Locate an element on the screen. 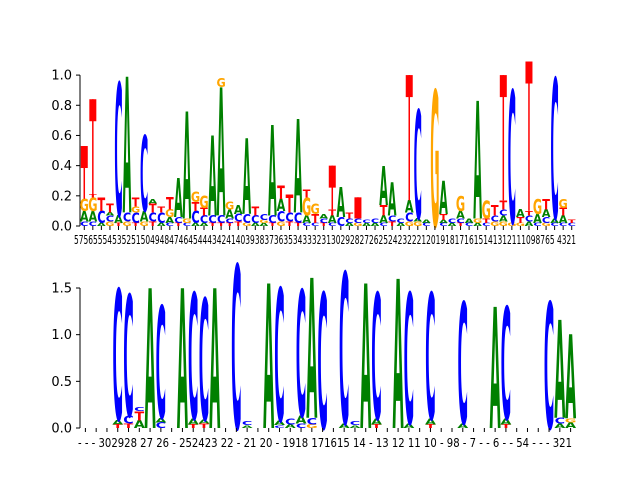  logo-column-17: AC is located at coordinates (291, 423).